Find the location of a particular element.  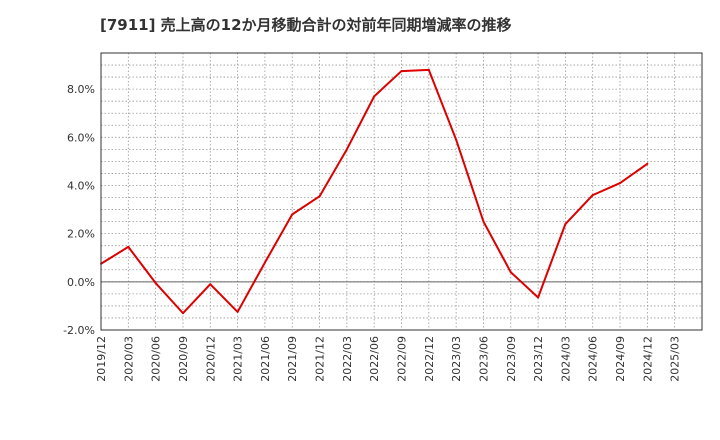

x-tick-label: 2022/12 is located at coordinates (429, 359).